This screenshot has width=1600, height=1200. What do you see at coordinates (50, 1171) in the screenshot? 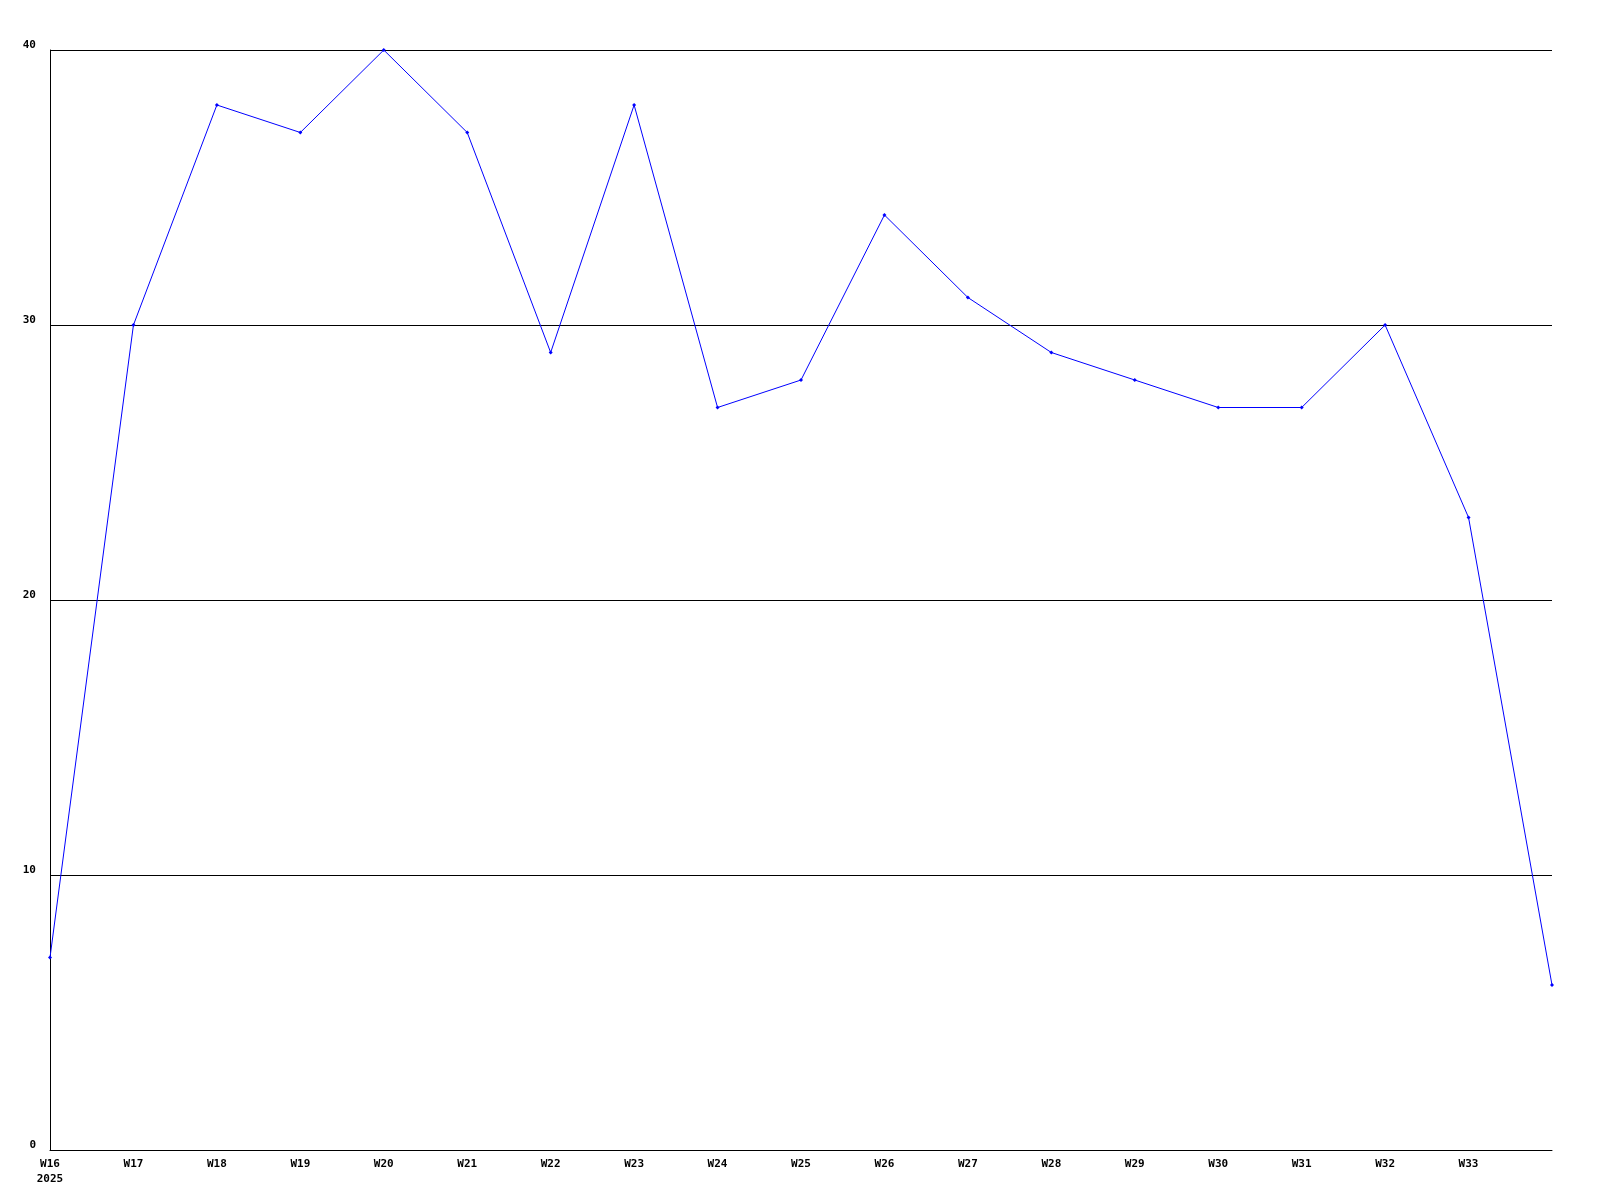
I see `x-tick-label: W16 2025` at bounding box center [50, 1171].